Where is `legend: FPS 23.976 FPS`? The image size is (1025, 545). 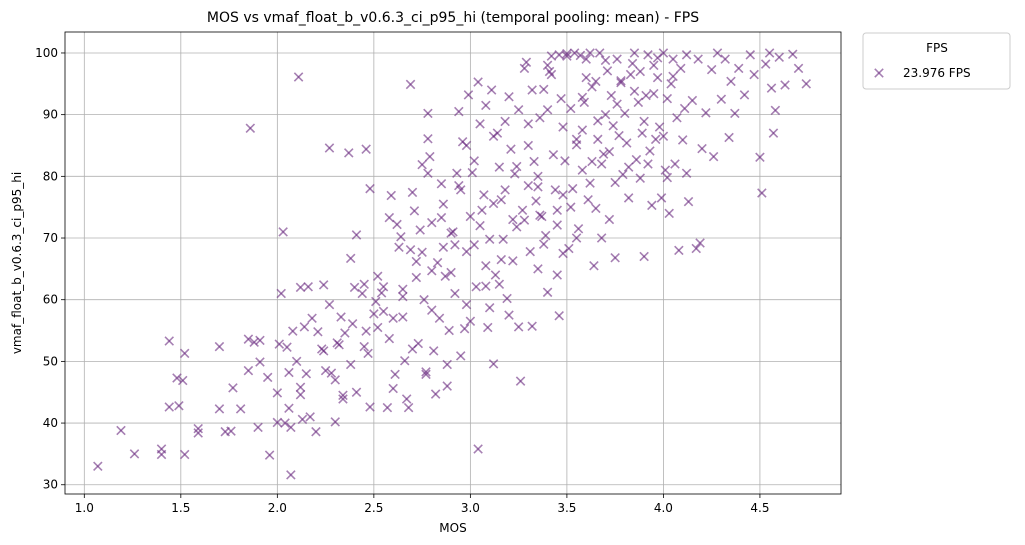
legend: FPS 23.976 FPS is located at coordinates (936, 61).